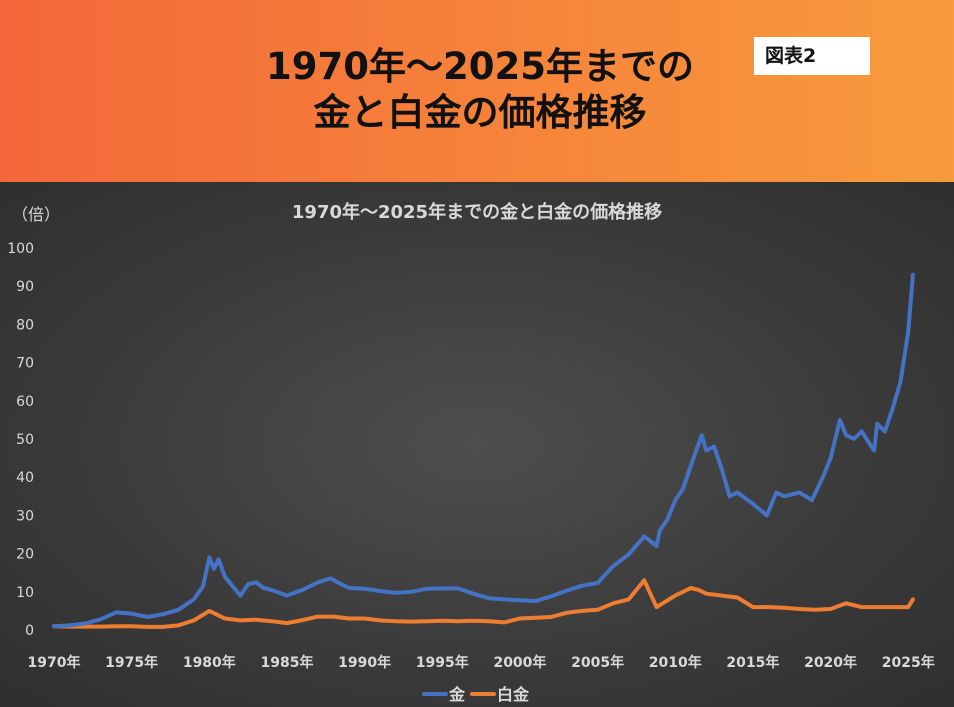  What do you see at coordinates (830, 662) in the screenshot?
I see `x-tick-label-2020: 2020年` at bounding box center [830, 662].